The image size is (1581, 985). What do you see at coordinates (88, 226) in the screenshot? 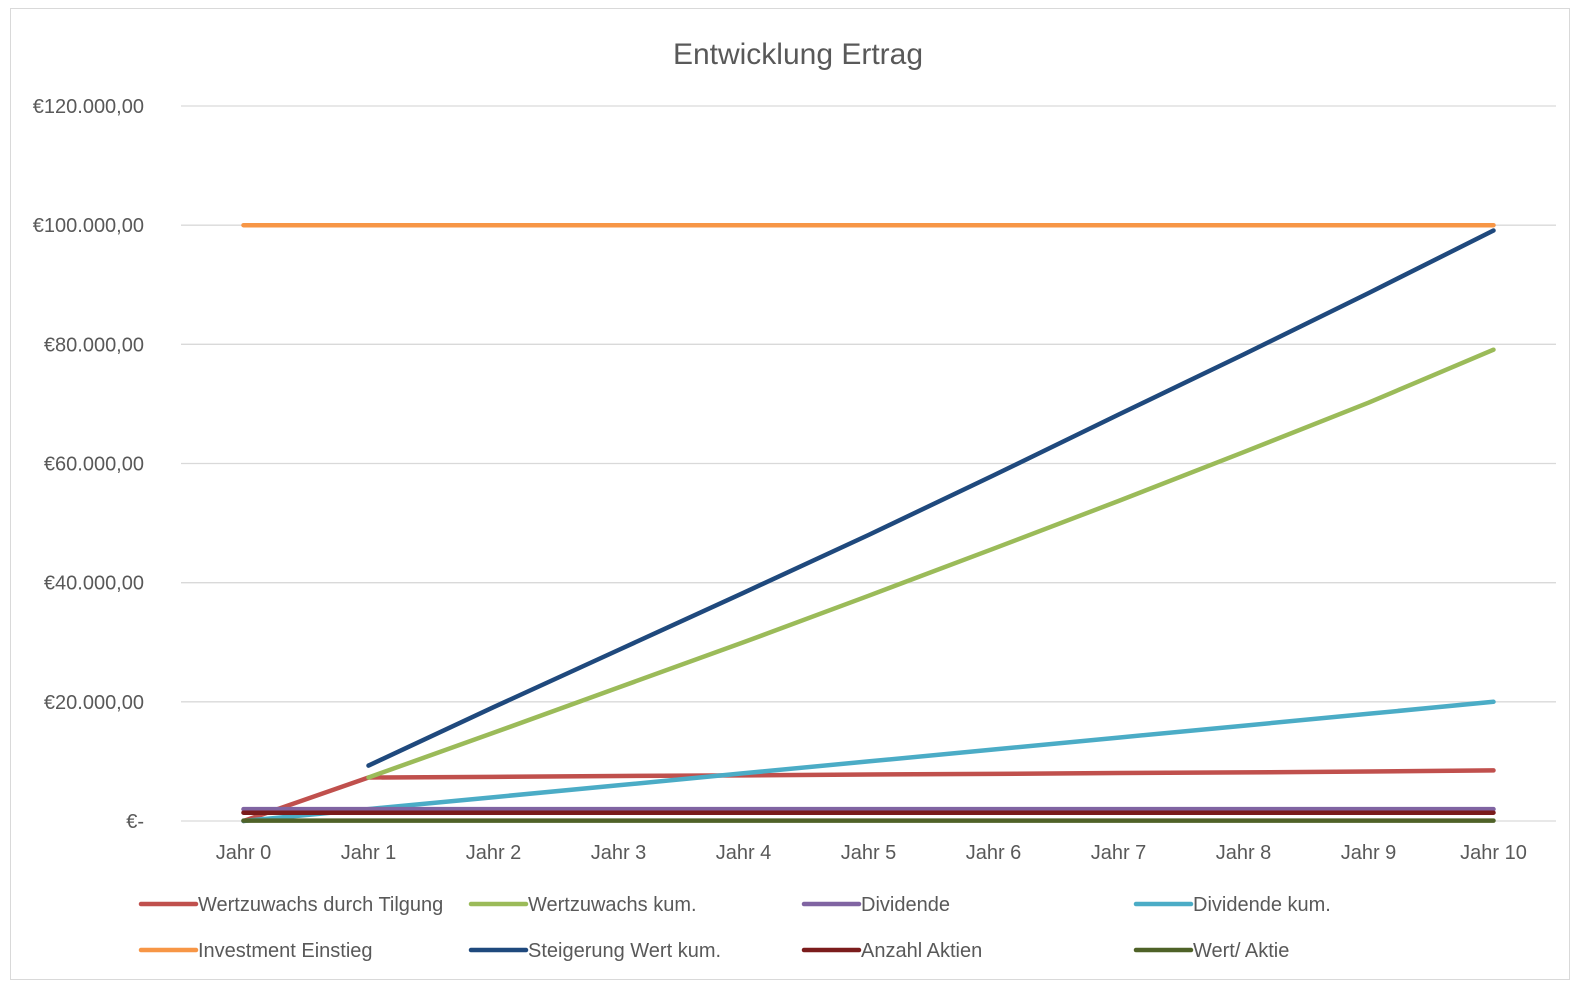
I see `y-tick-label-5: €100.000,00` at bounding box center [88, 226].